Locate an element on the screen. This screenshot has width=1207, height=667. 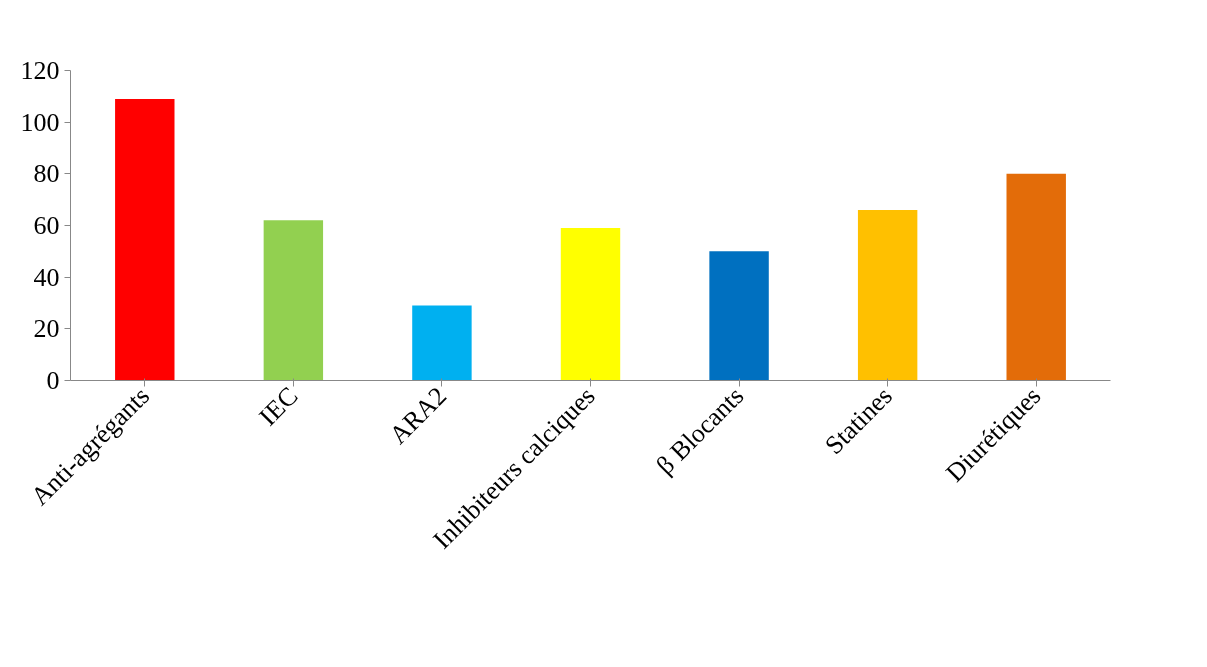
y-tick-label: 40 is located at coordinates (46, 277).